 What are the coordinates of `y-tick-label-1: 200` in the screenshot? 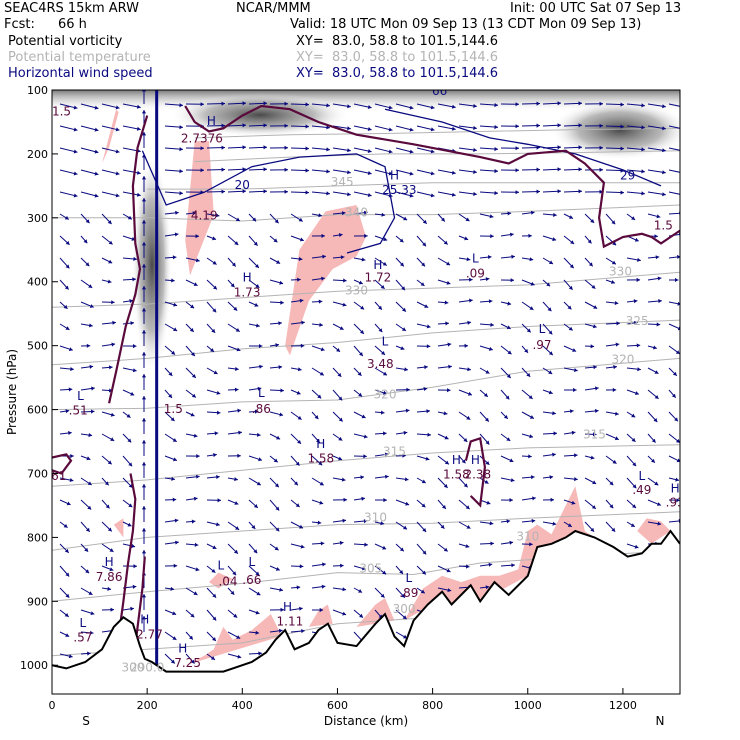 It's located at (37, 154).